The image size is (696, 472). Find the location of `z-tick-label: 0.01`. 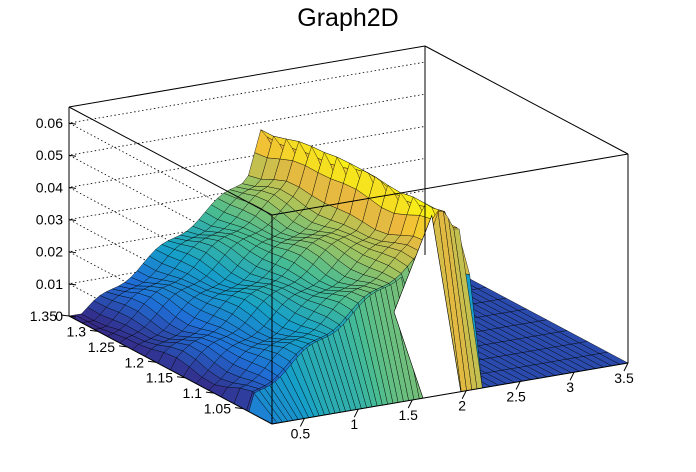

z-tick-label: 0.01 is located at coordinates (49, 284).